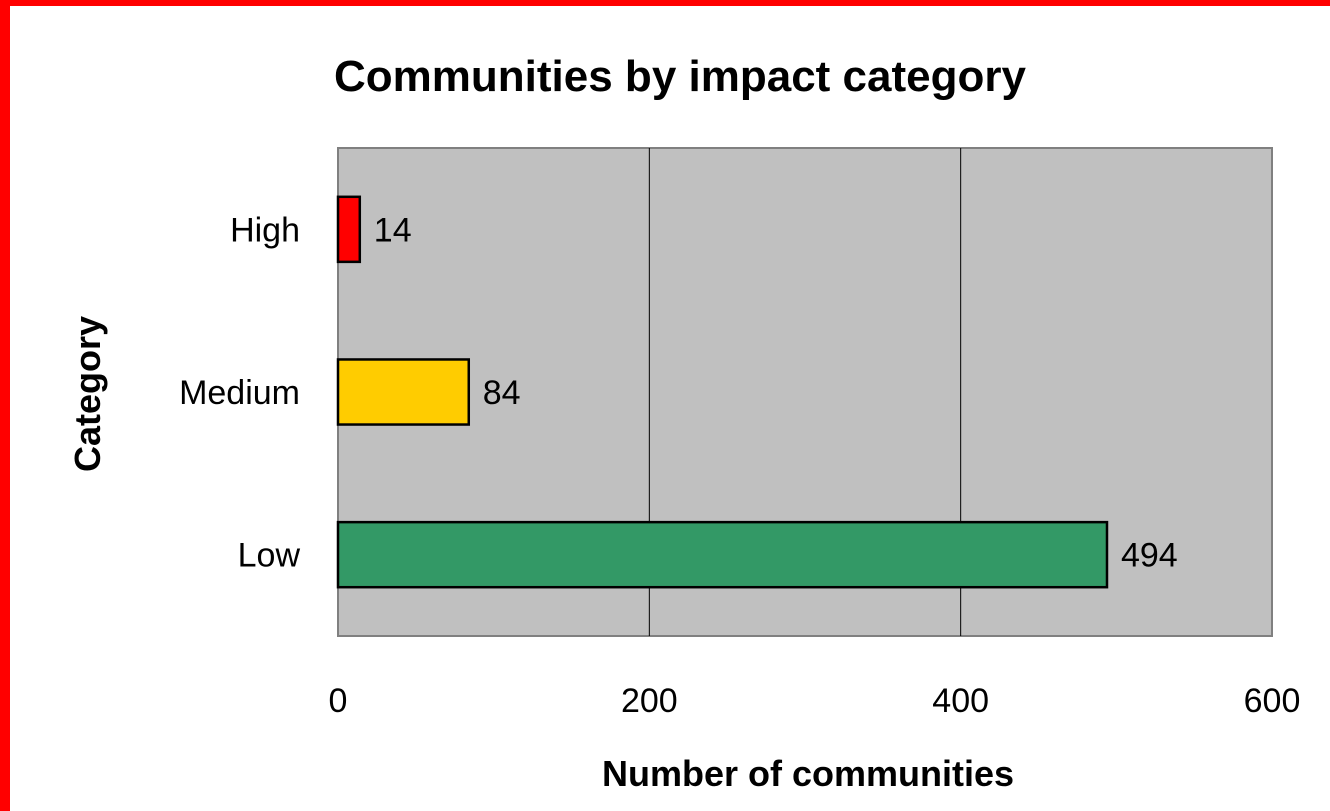 This screenshot has width=1330, height=811. I want to click on bar-low, so click(722, 554).